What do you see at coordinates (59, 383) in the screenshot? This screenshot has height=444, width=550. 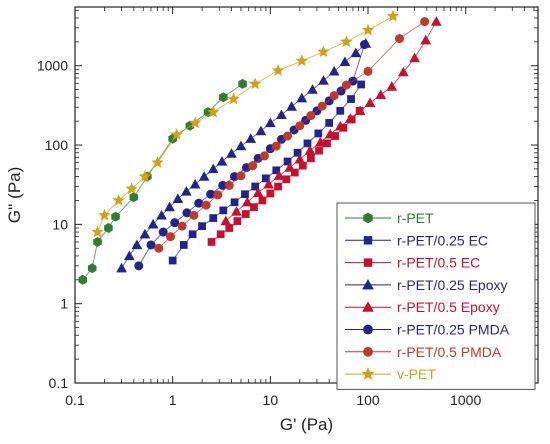 I see `y-tick-label: 0.1` at bounding box center [59, 383].